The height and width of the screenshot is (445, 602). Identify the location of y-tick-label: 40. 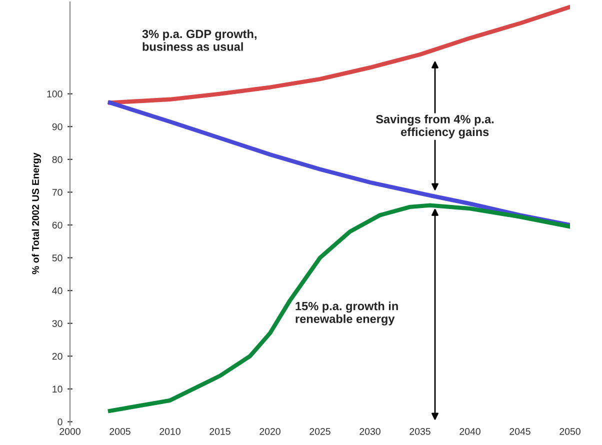
(57, 290).